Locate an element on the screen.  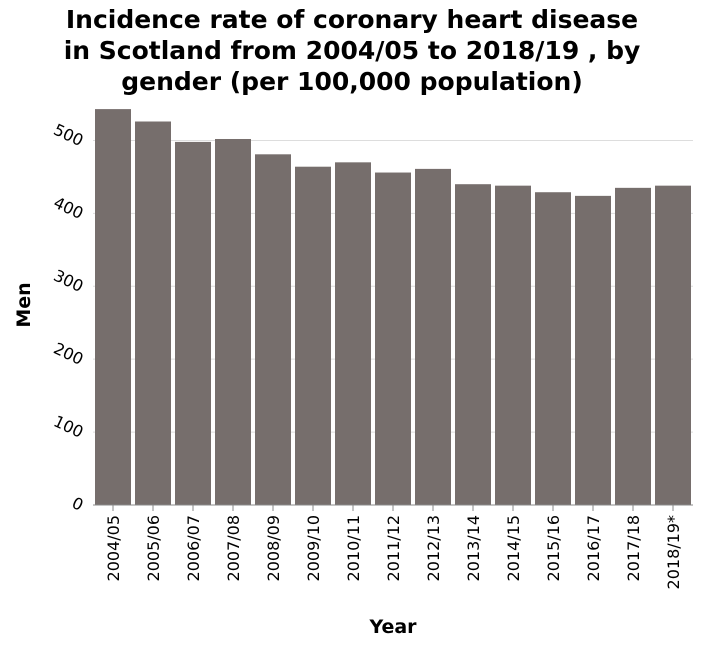
x-tick-label: 2011/12 is located at coordinates (393, 548).